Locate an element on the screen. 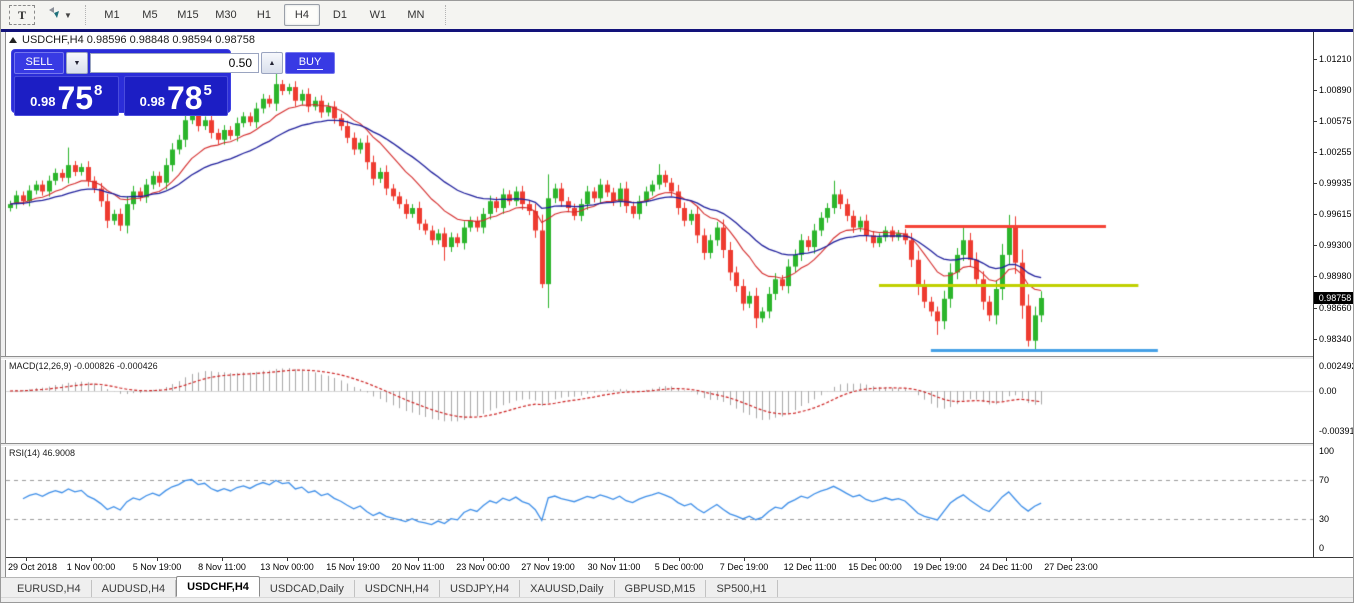 This screenshot has width=1354, height=603. buy-button: BUY is located at coordinates (310, 63).